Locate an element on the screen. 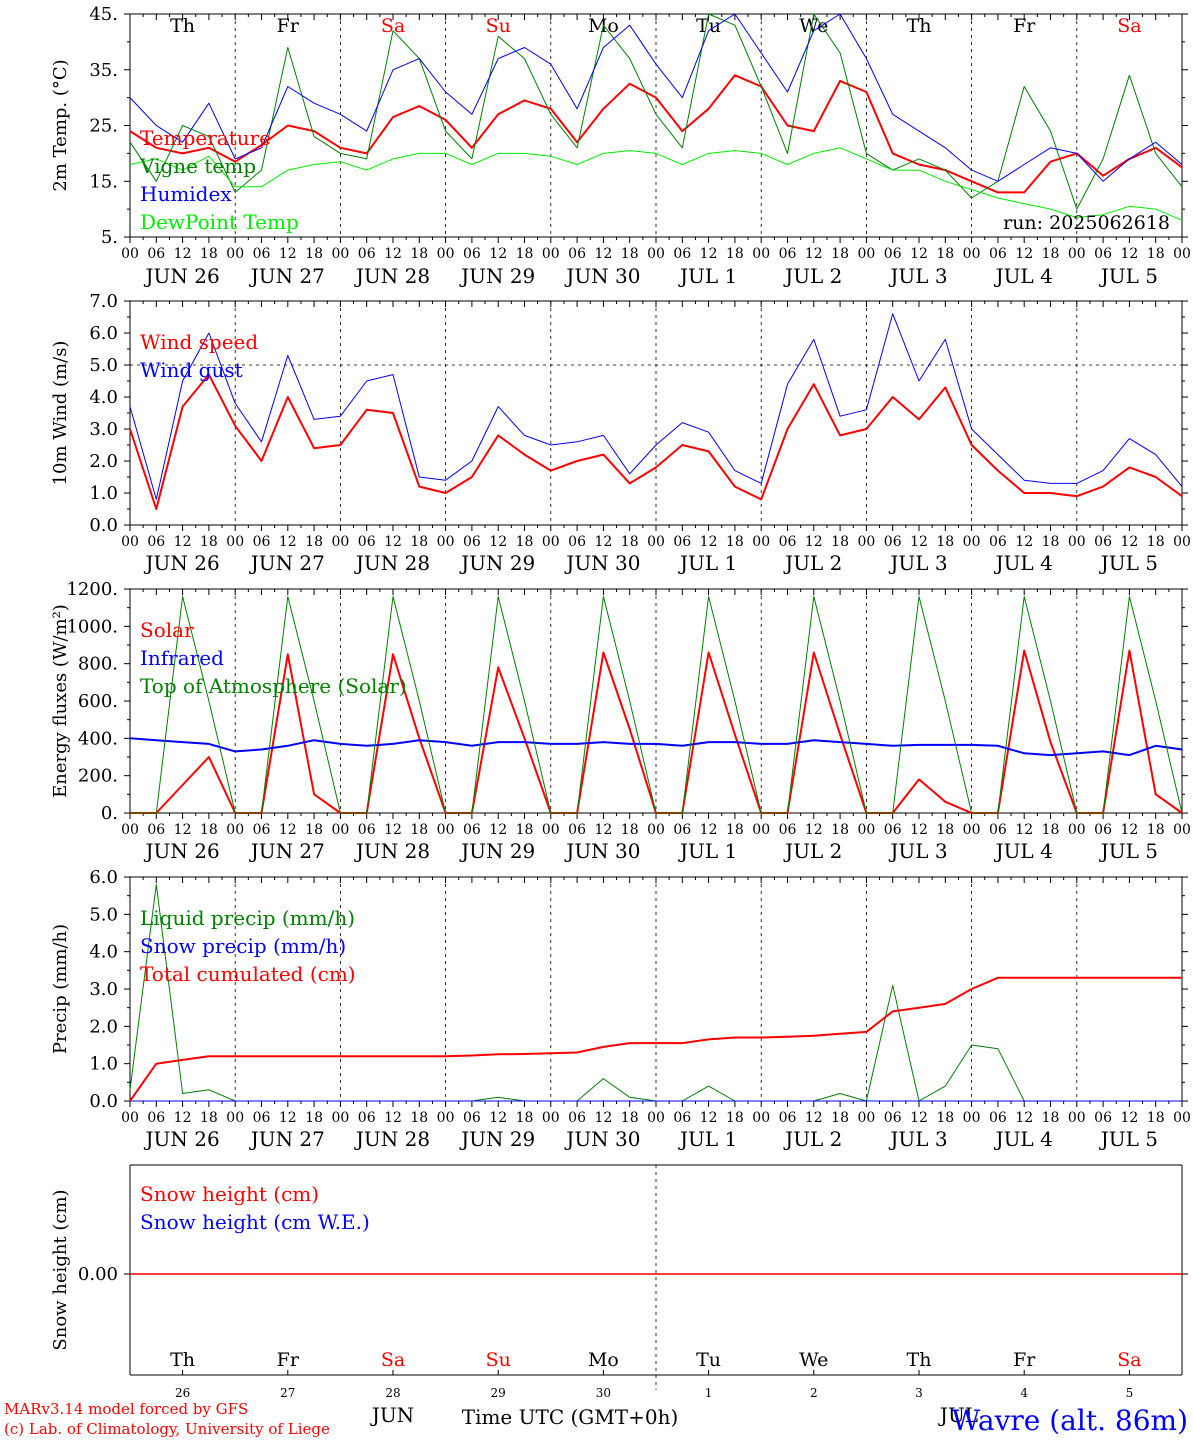  run-annotation: run: 2025062618 is located at coordinates (1086, 223).